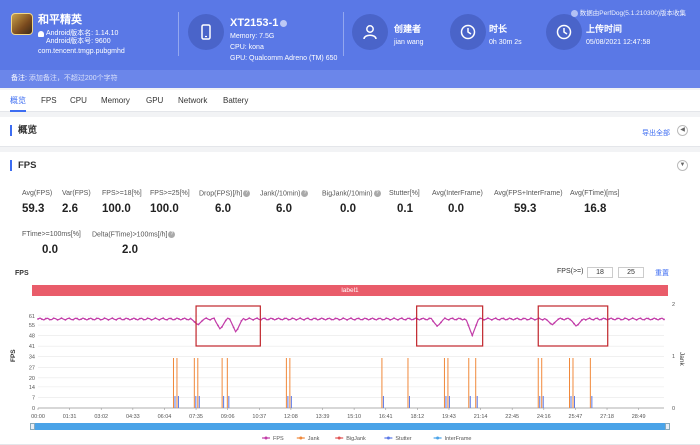 This screenshot has width=700, height=445. Describe the element at coordinates (417, 417) in the screenshot. I see `x-tick-label: 18:12` at that location.